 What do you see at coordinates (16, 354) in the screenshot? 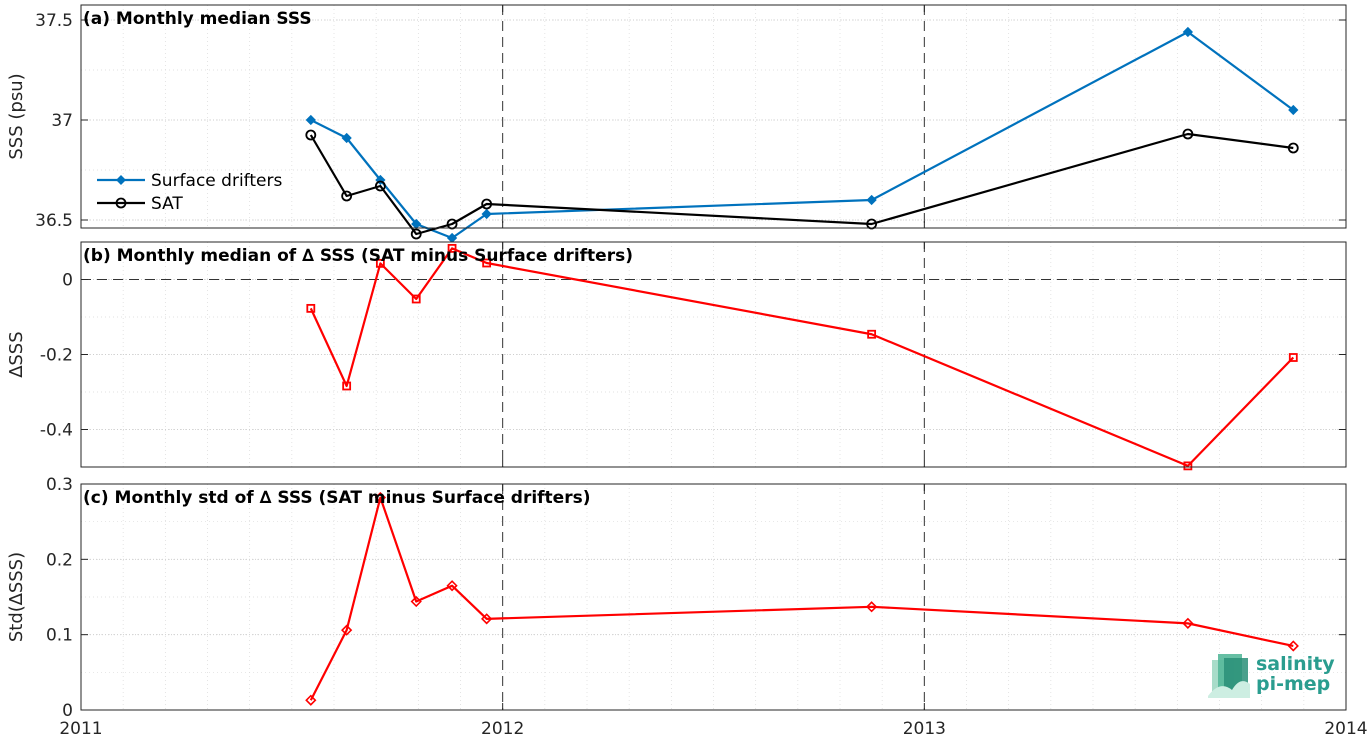
I see `y-axis-label: ∆SSS` at bounding box center [16, 354].